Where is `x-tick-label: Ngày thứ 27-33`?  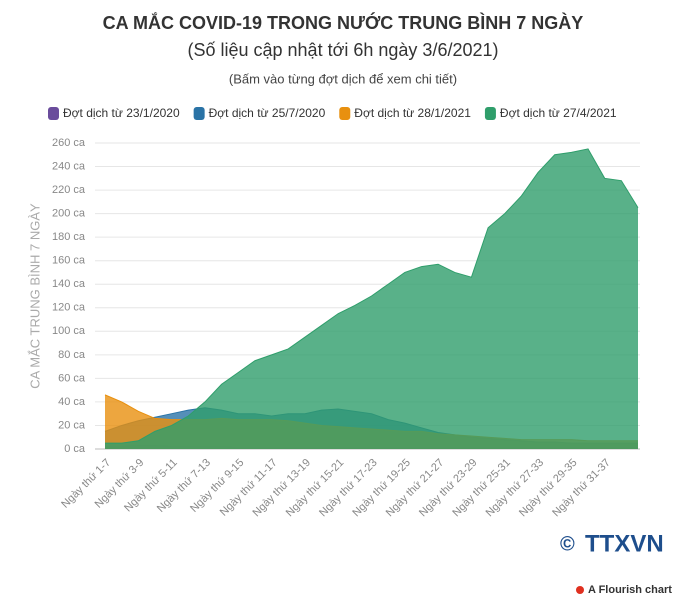 x-tick-label: Ngày thứ 27-33 is located at coordinates (515, 488).